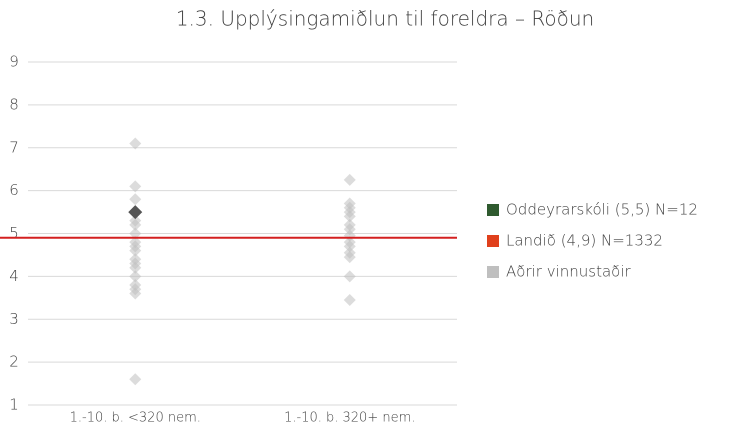 Image resolution: width=731 pixels, height=430 pixels. I want to click on y-tick-label: 2, so click(14, 362).